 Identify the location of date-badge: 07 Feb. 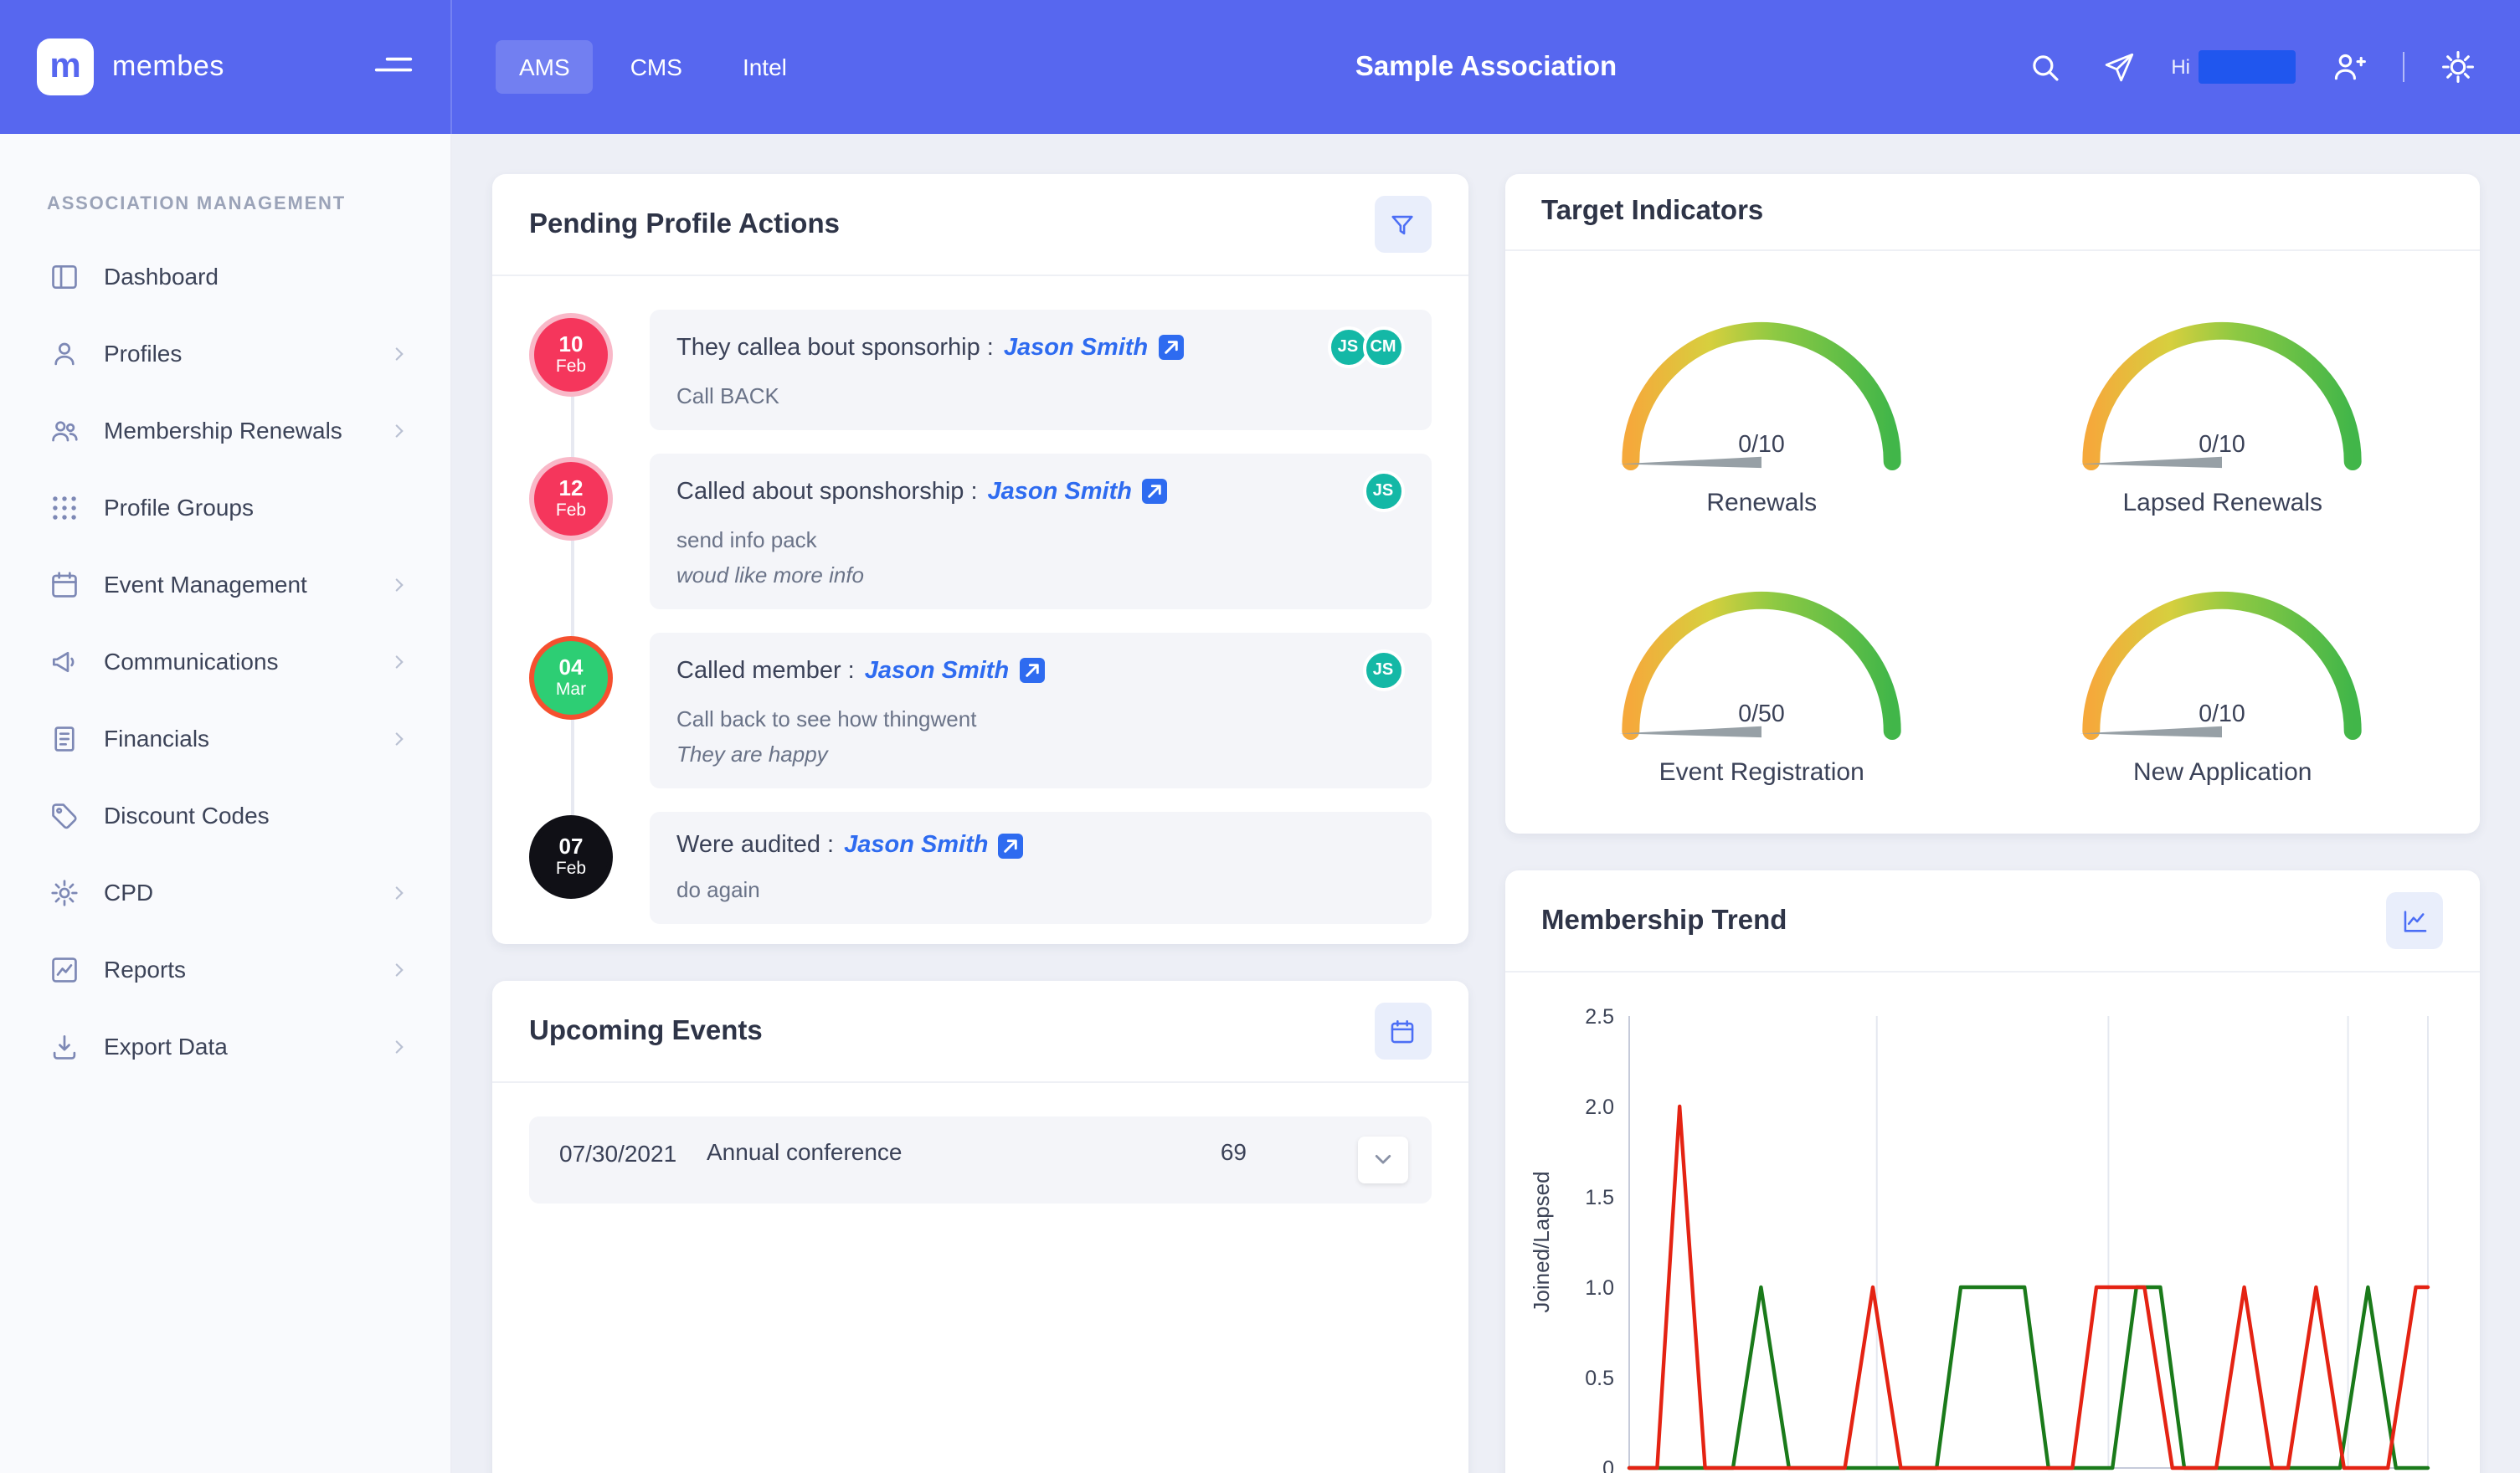
(571, 857).